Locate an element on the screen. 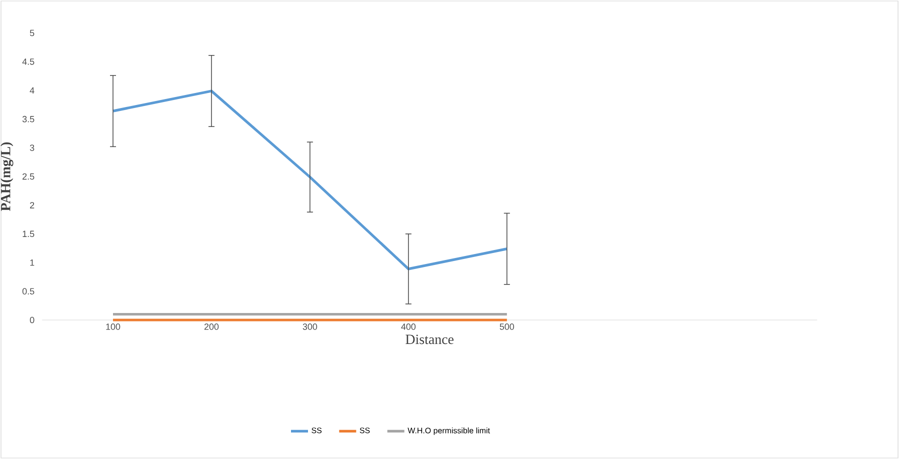  y-tick-label: 1.5 is located at coordinates (28, 234).